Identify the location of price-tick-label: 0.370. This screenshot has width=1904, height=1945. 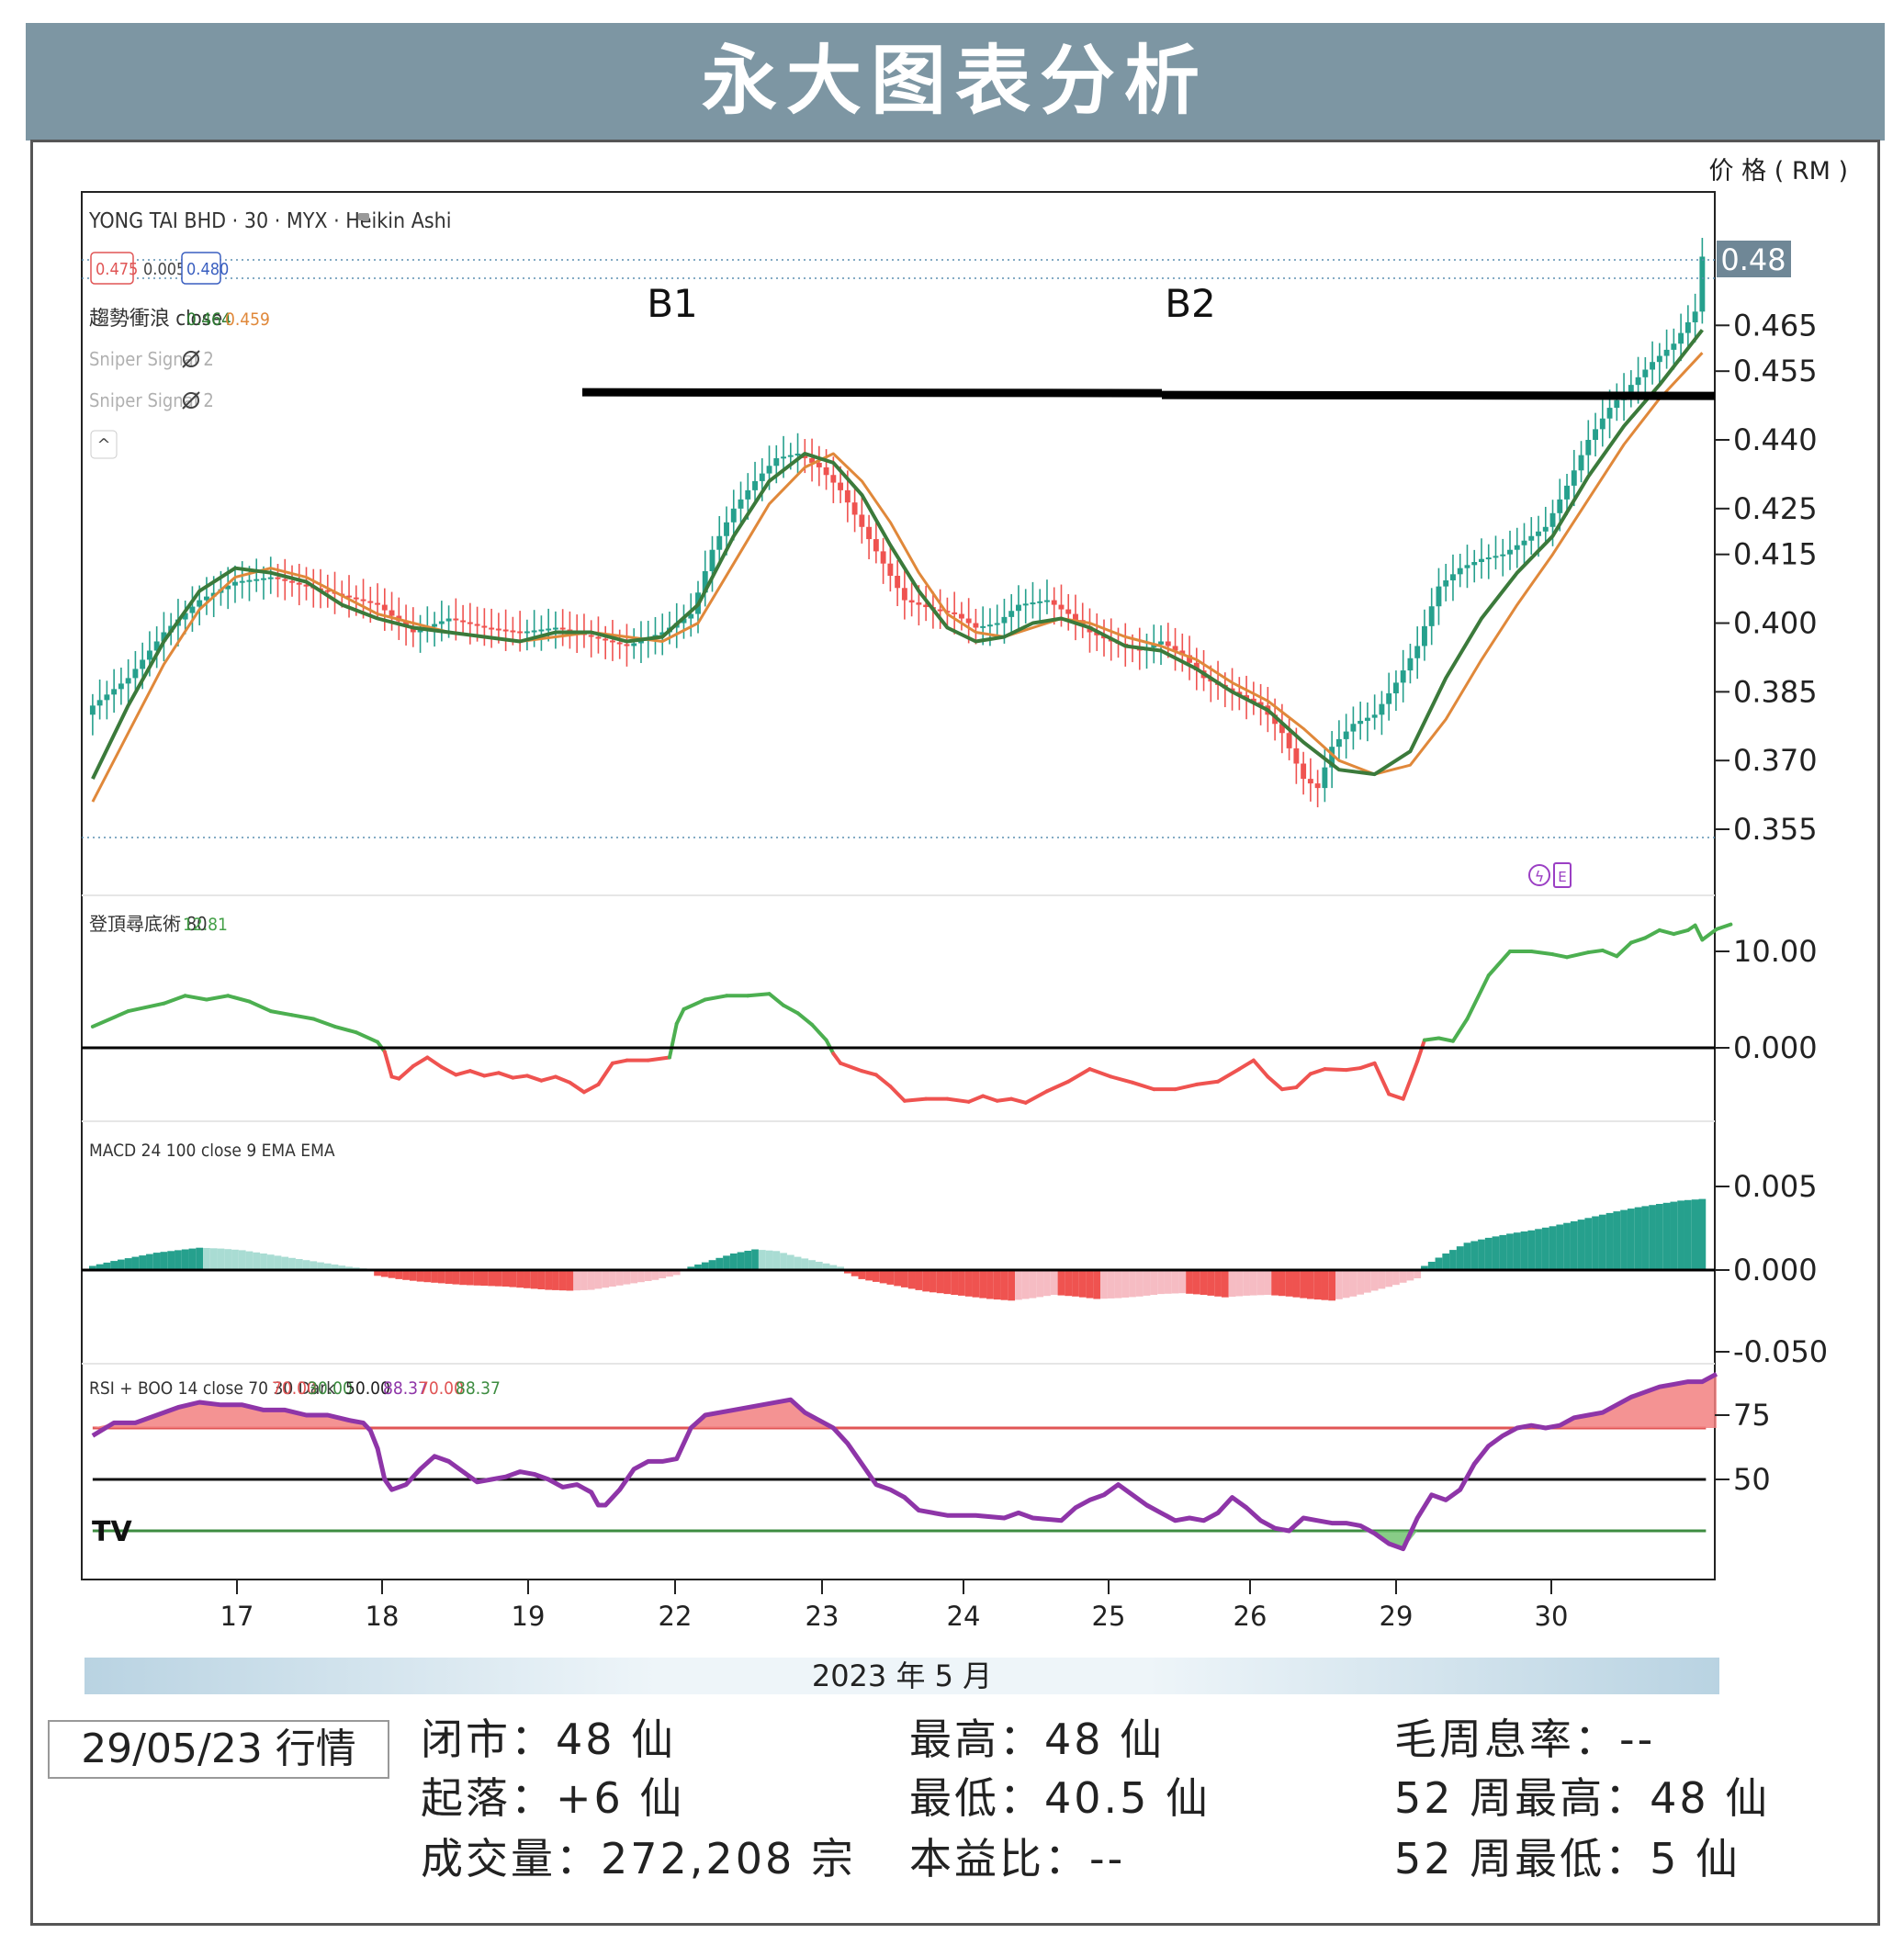
(1775, 760).